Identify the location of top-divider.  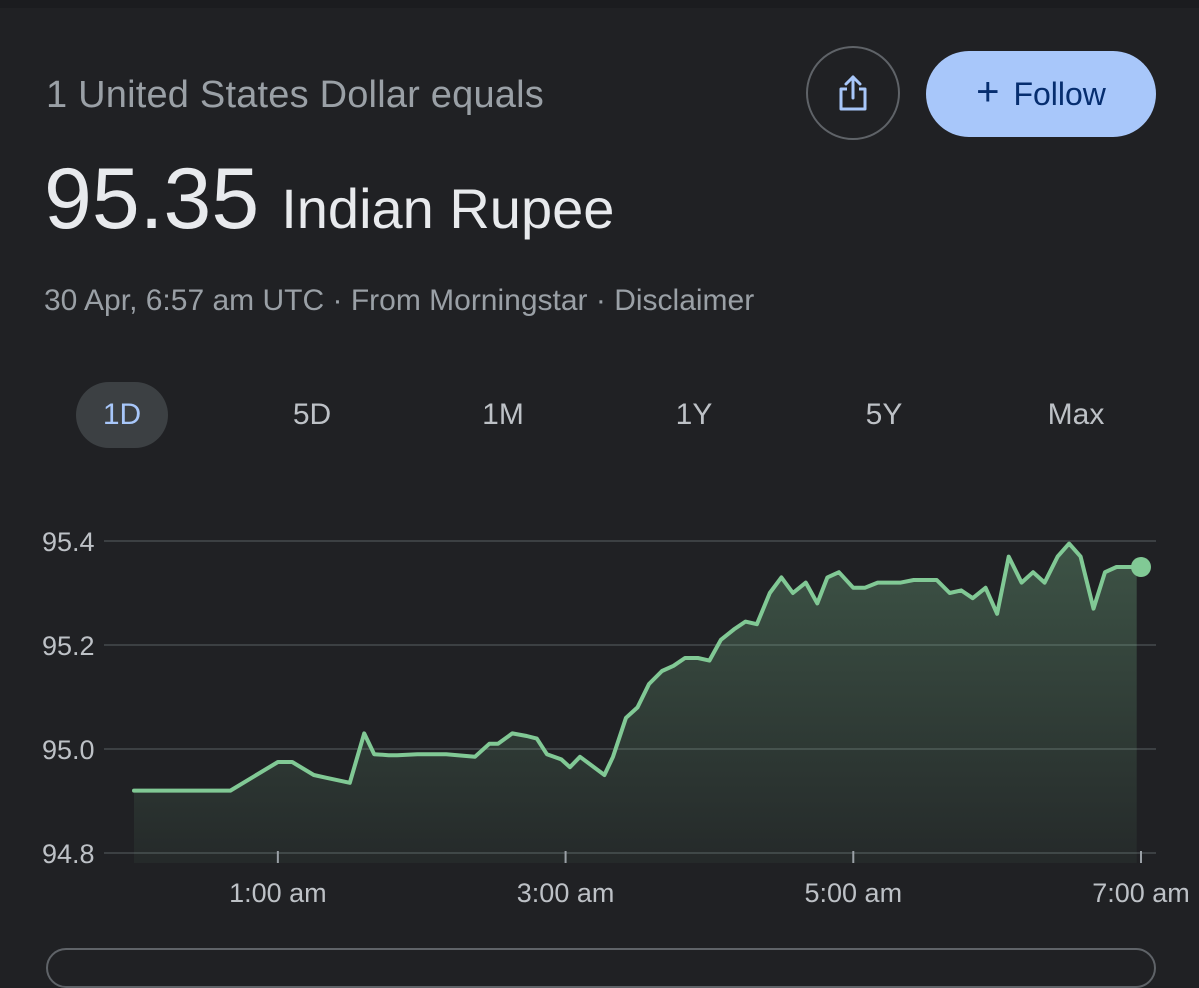
(599, 4).